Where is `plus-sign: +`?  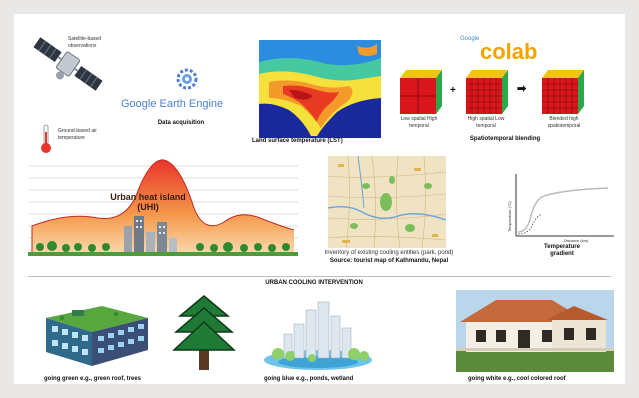 plus-sign: + is located at coordinates (453, 90).